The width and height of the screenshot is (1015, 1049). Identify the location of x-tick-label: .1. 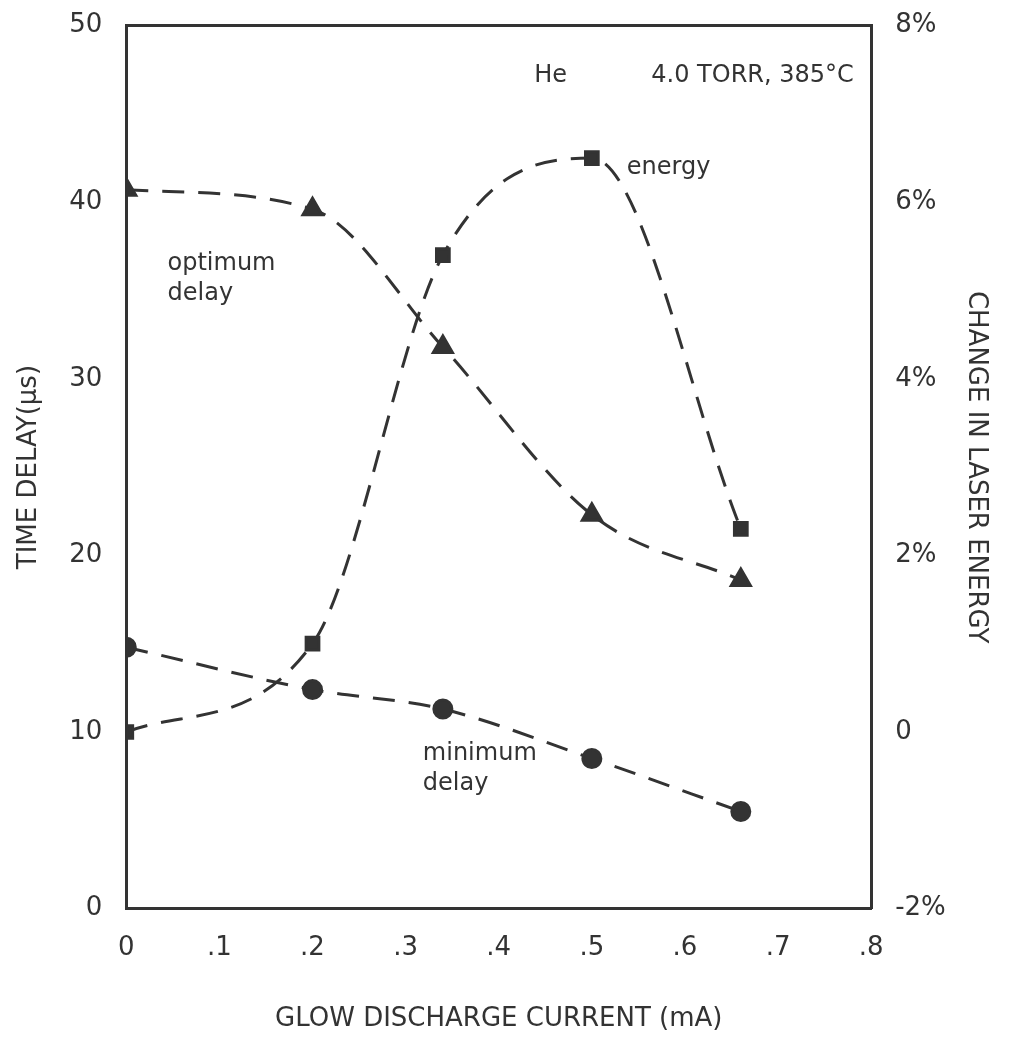
(219, 945).